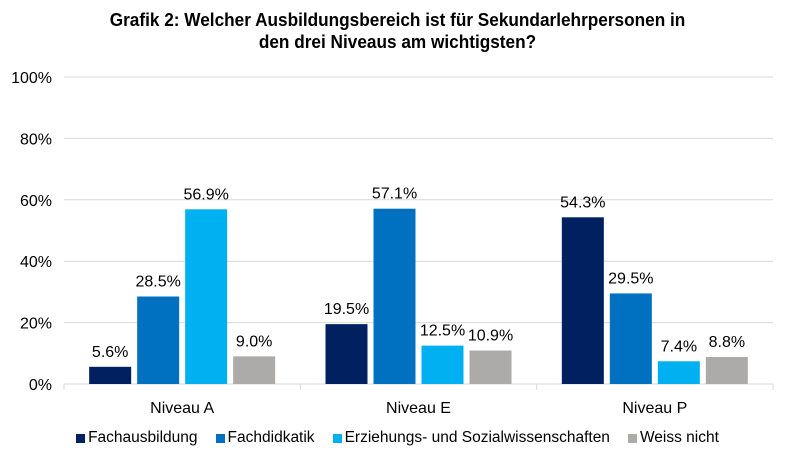  What do you see at coordinates (418, 386) in the screenshot?
I see `x-axis` at bounding box center [418, 386].